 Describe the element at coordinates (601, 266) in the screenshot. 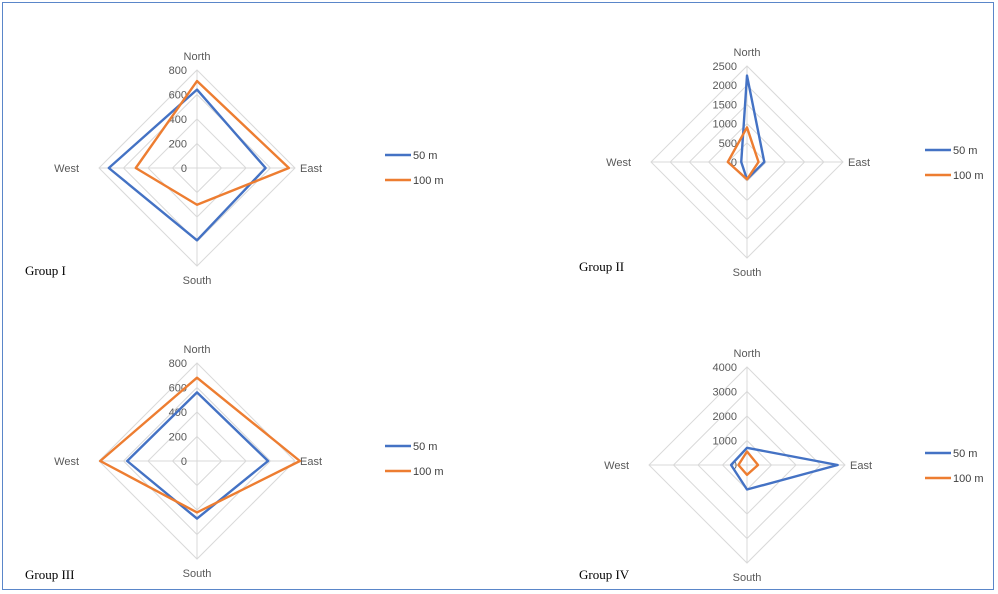

I see `group-label: Group II` at that location.